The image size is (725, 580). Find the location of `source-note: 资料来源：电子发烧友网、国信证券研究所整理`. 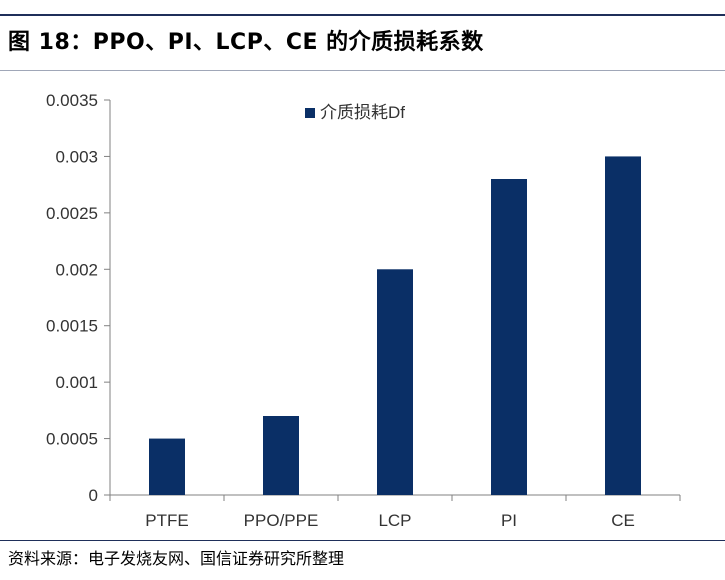

source-note: 资料来源：电子发烧友网、国信证券研究所整理 is located at coordinates (176, 558).